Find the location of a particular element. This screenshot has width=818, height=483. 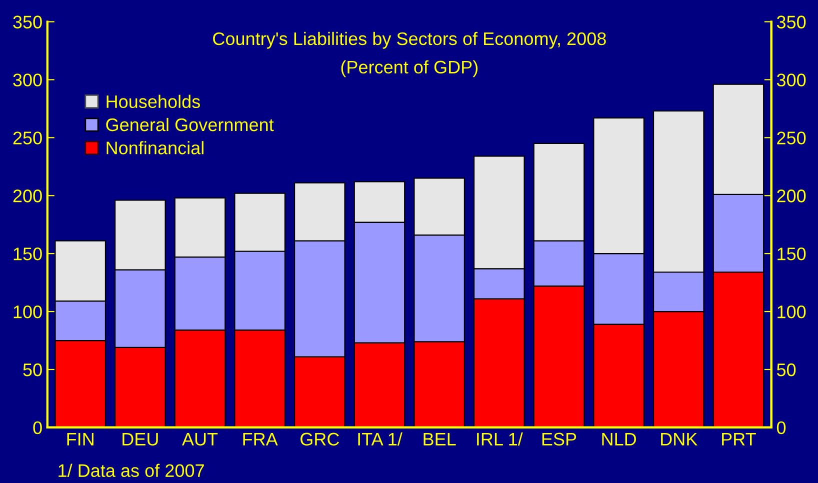

x-tick-label: FRA is located at coordinates (260, 439).